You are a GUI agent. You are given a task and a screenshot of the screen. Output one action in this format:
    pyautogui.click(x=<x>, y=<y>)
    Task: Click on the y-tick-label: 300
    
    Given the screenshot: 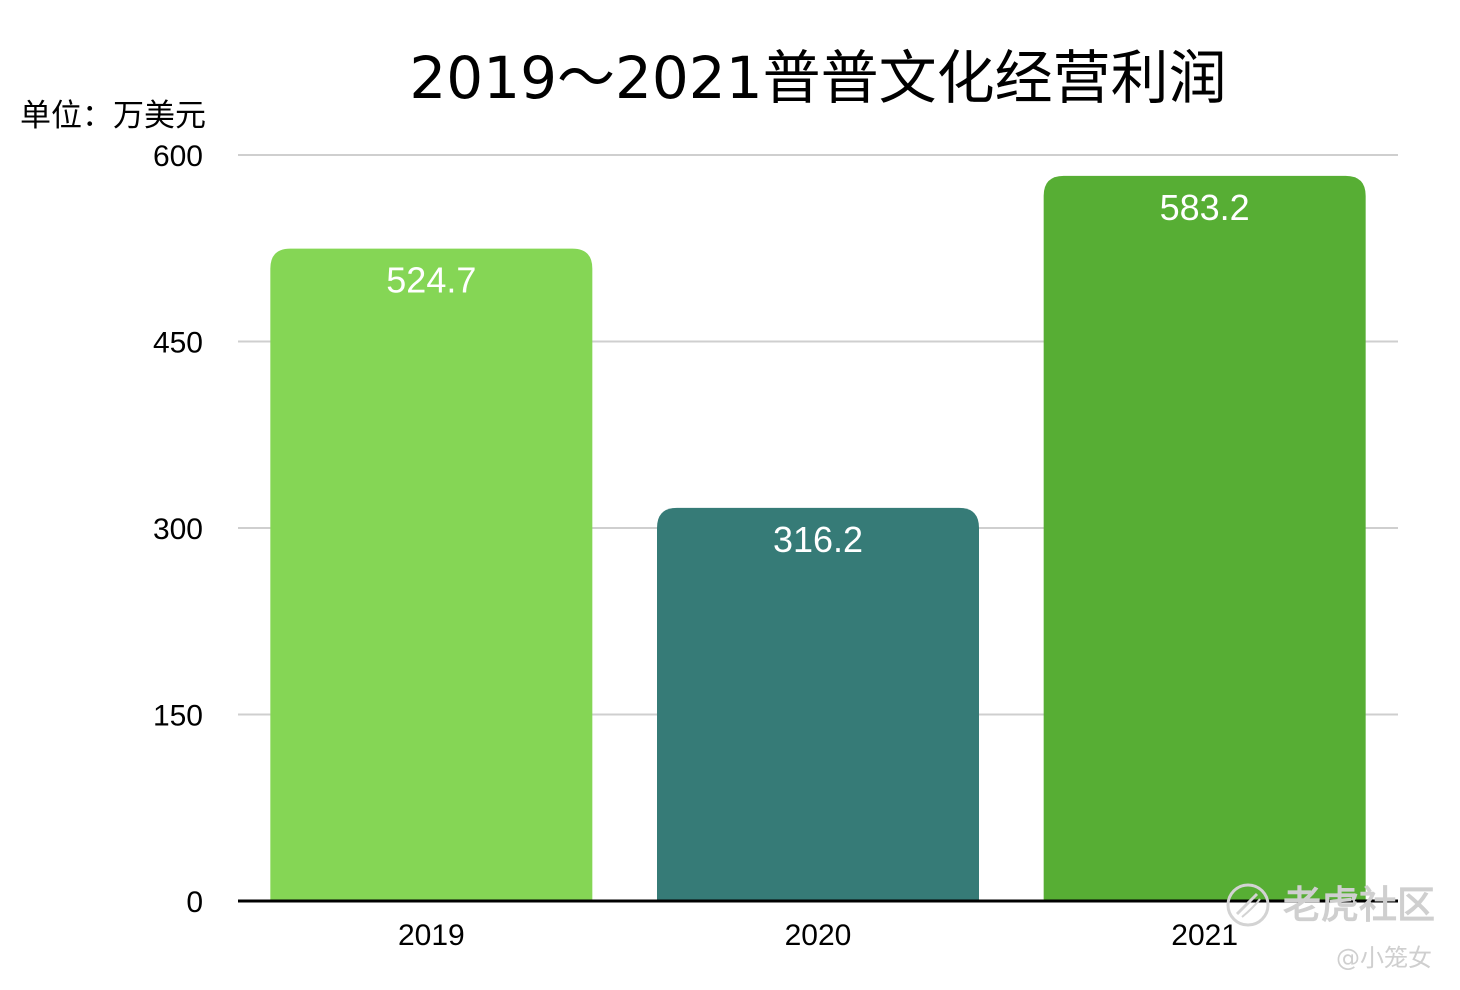 What is the action you would take?
    pyautogui.click(x=178, y=529)
    